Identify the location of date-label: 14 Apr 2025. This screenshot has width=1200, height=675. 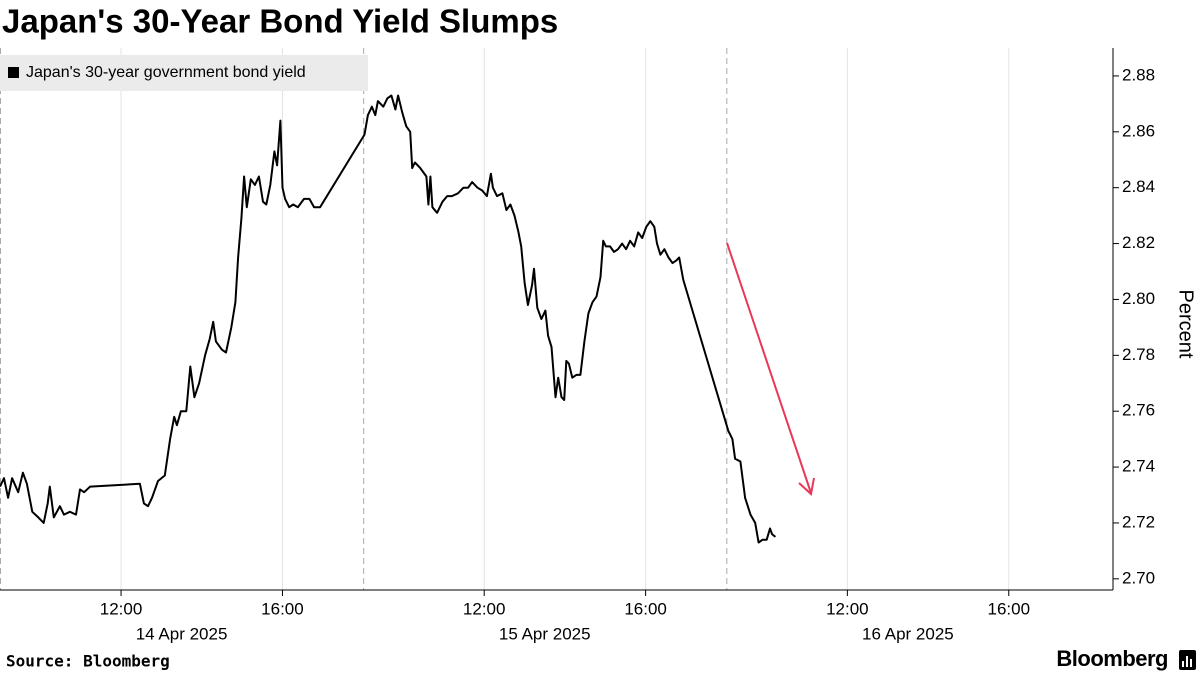
(182, 633).